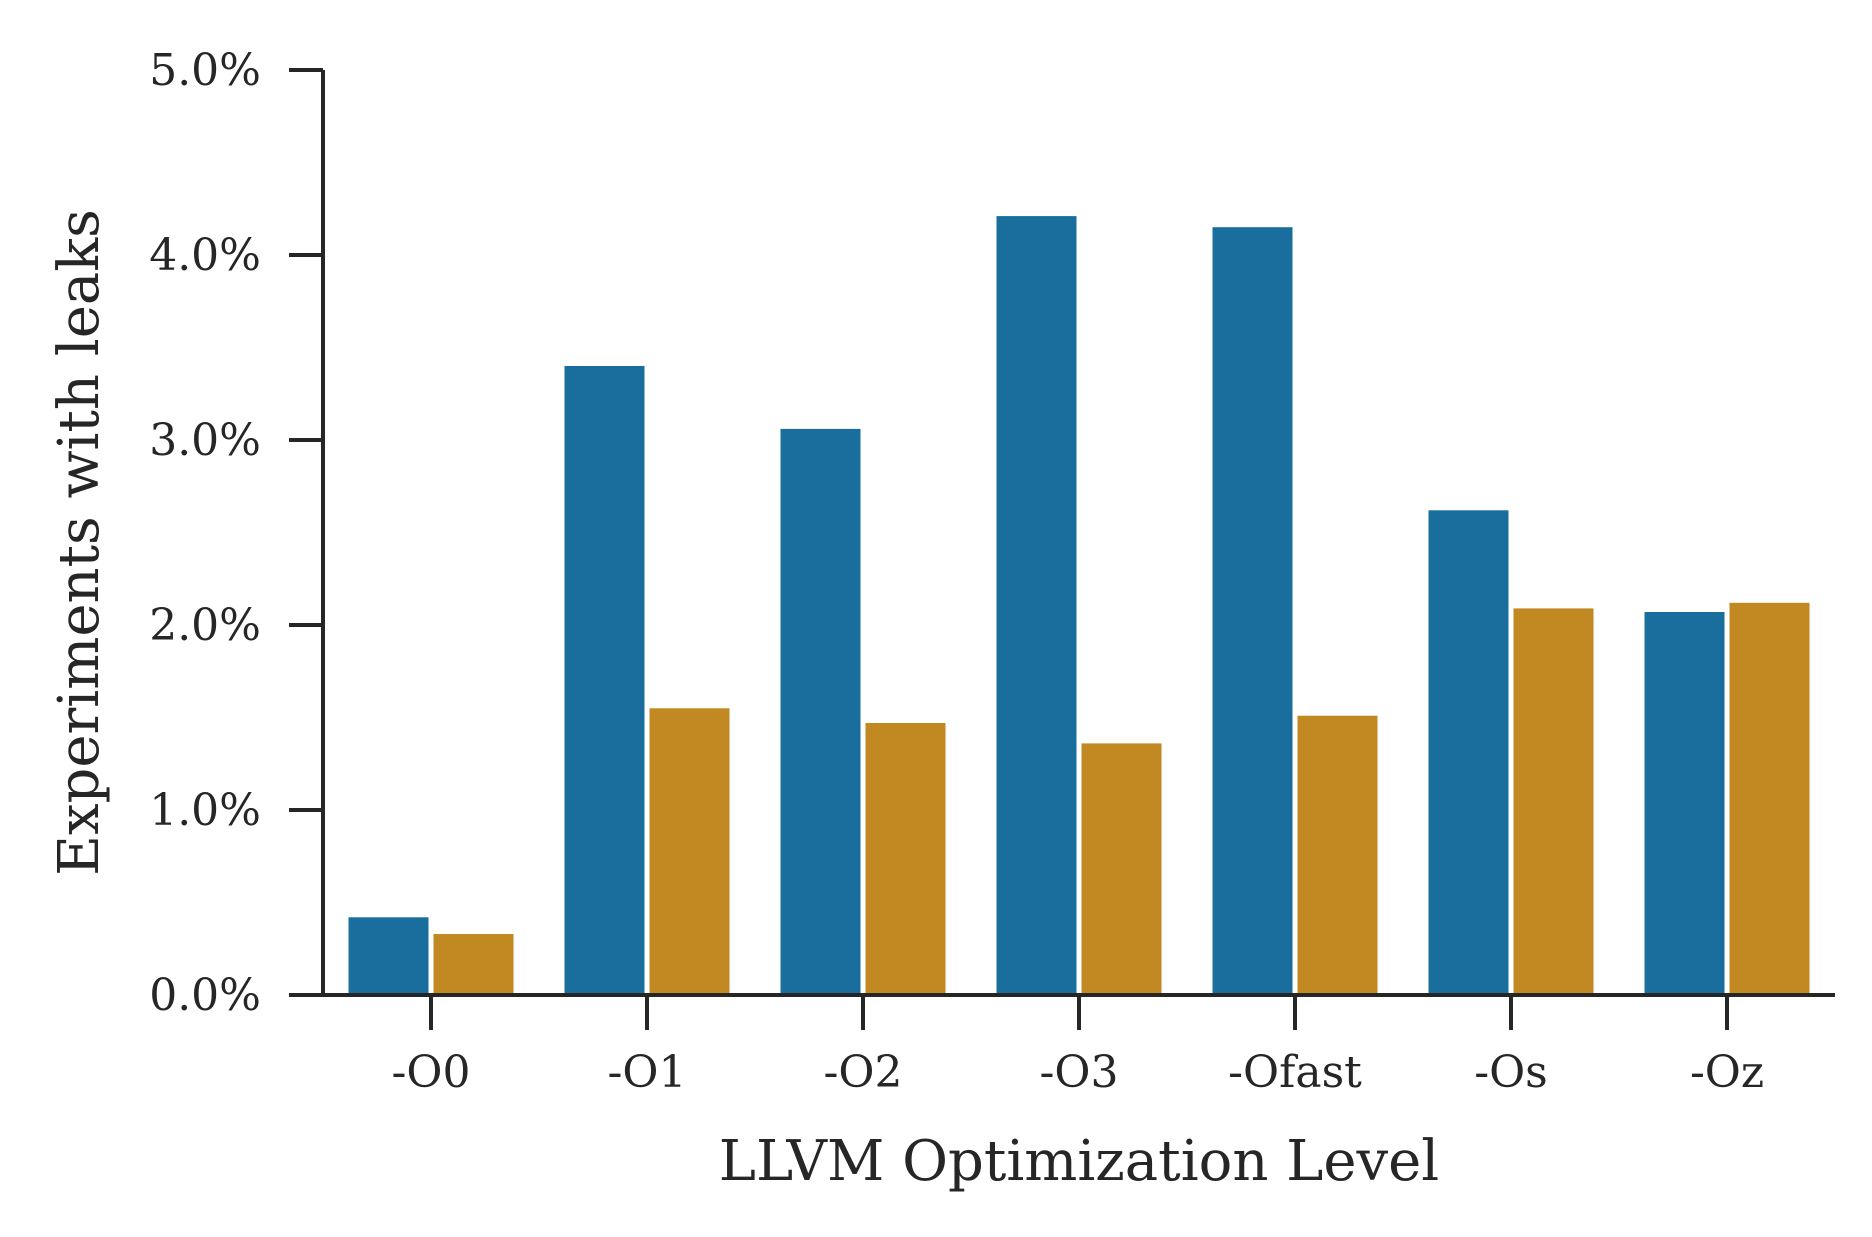 Image resolution: width=1872 pixels, height=1237 pixels. I want to click on x-tick-label: -Oz, so click(1727, 1072).